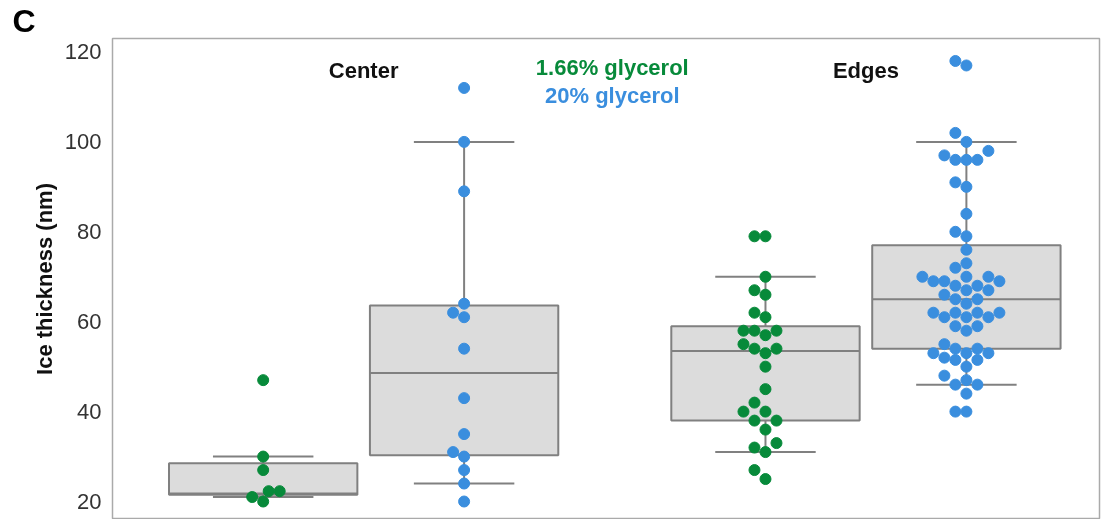 The width and height of the screenshot is (1101, 519). Describe the element at coordinates (612, 67) in the screenshot. I see `text: 1.66% glycerol` at that location.